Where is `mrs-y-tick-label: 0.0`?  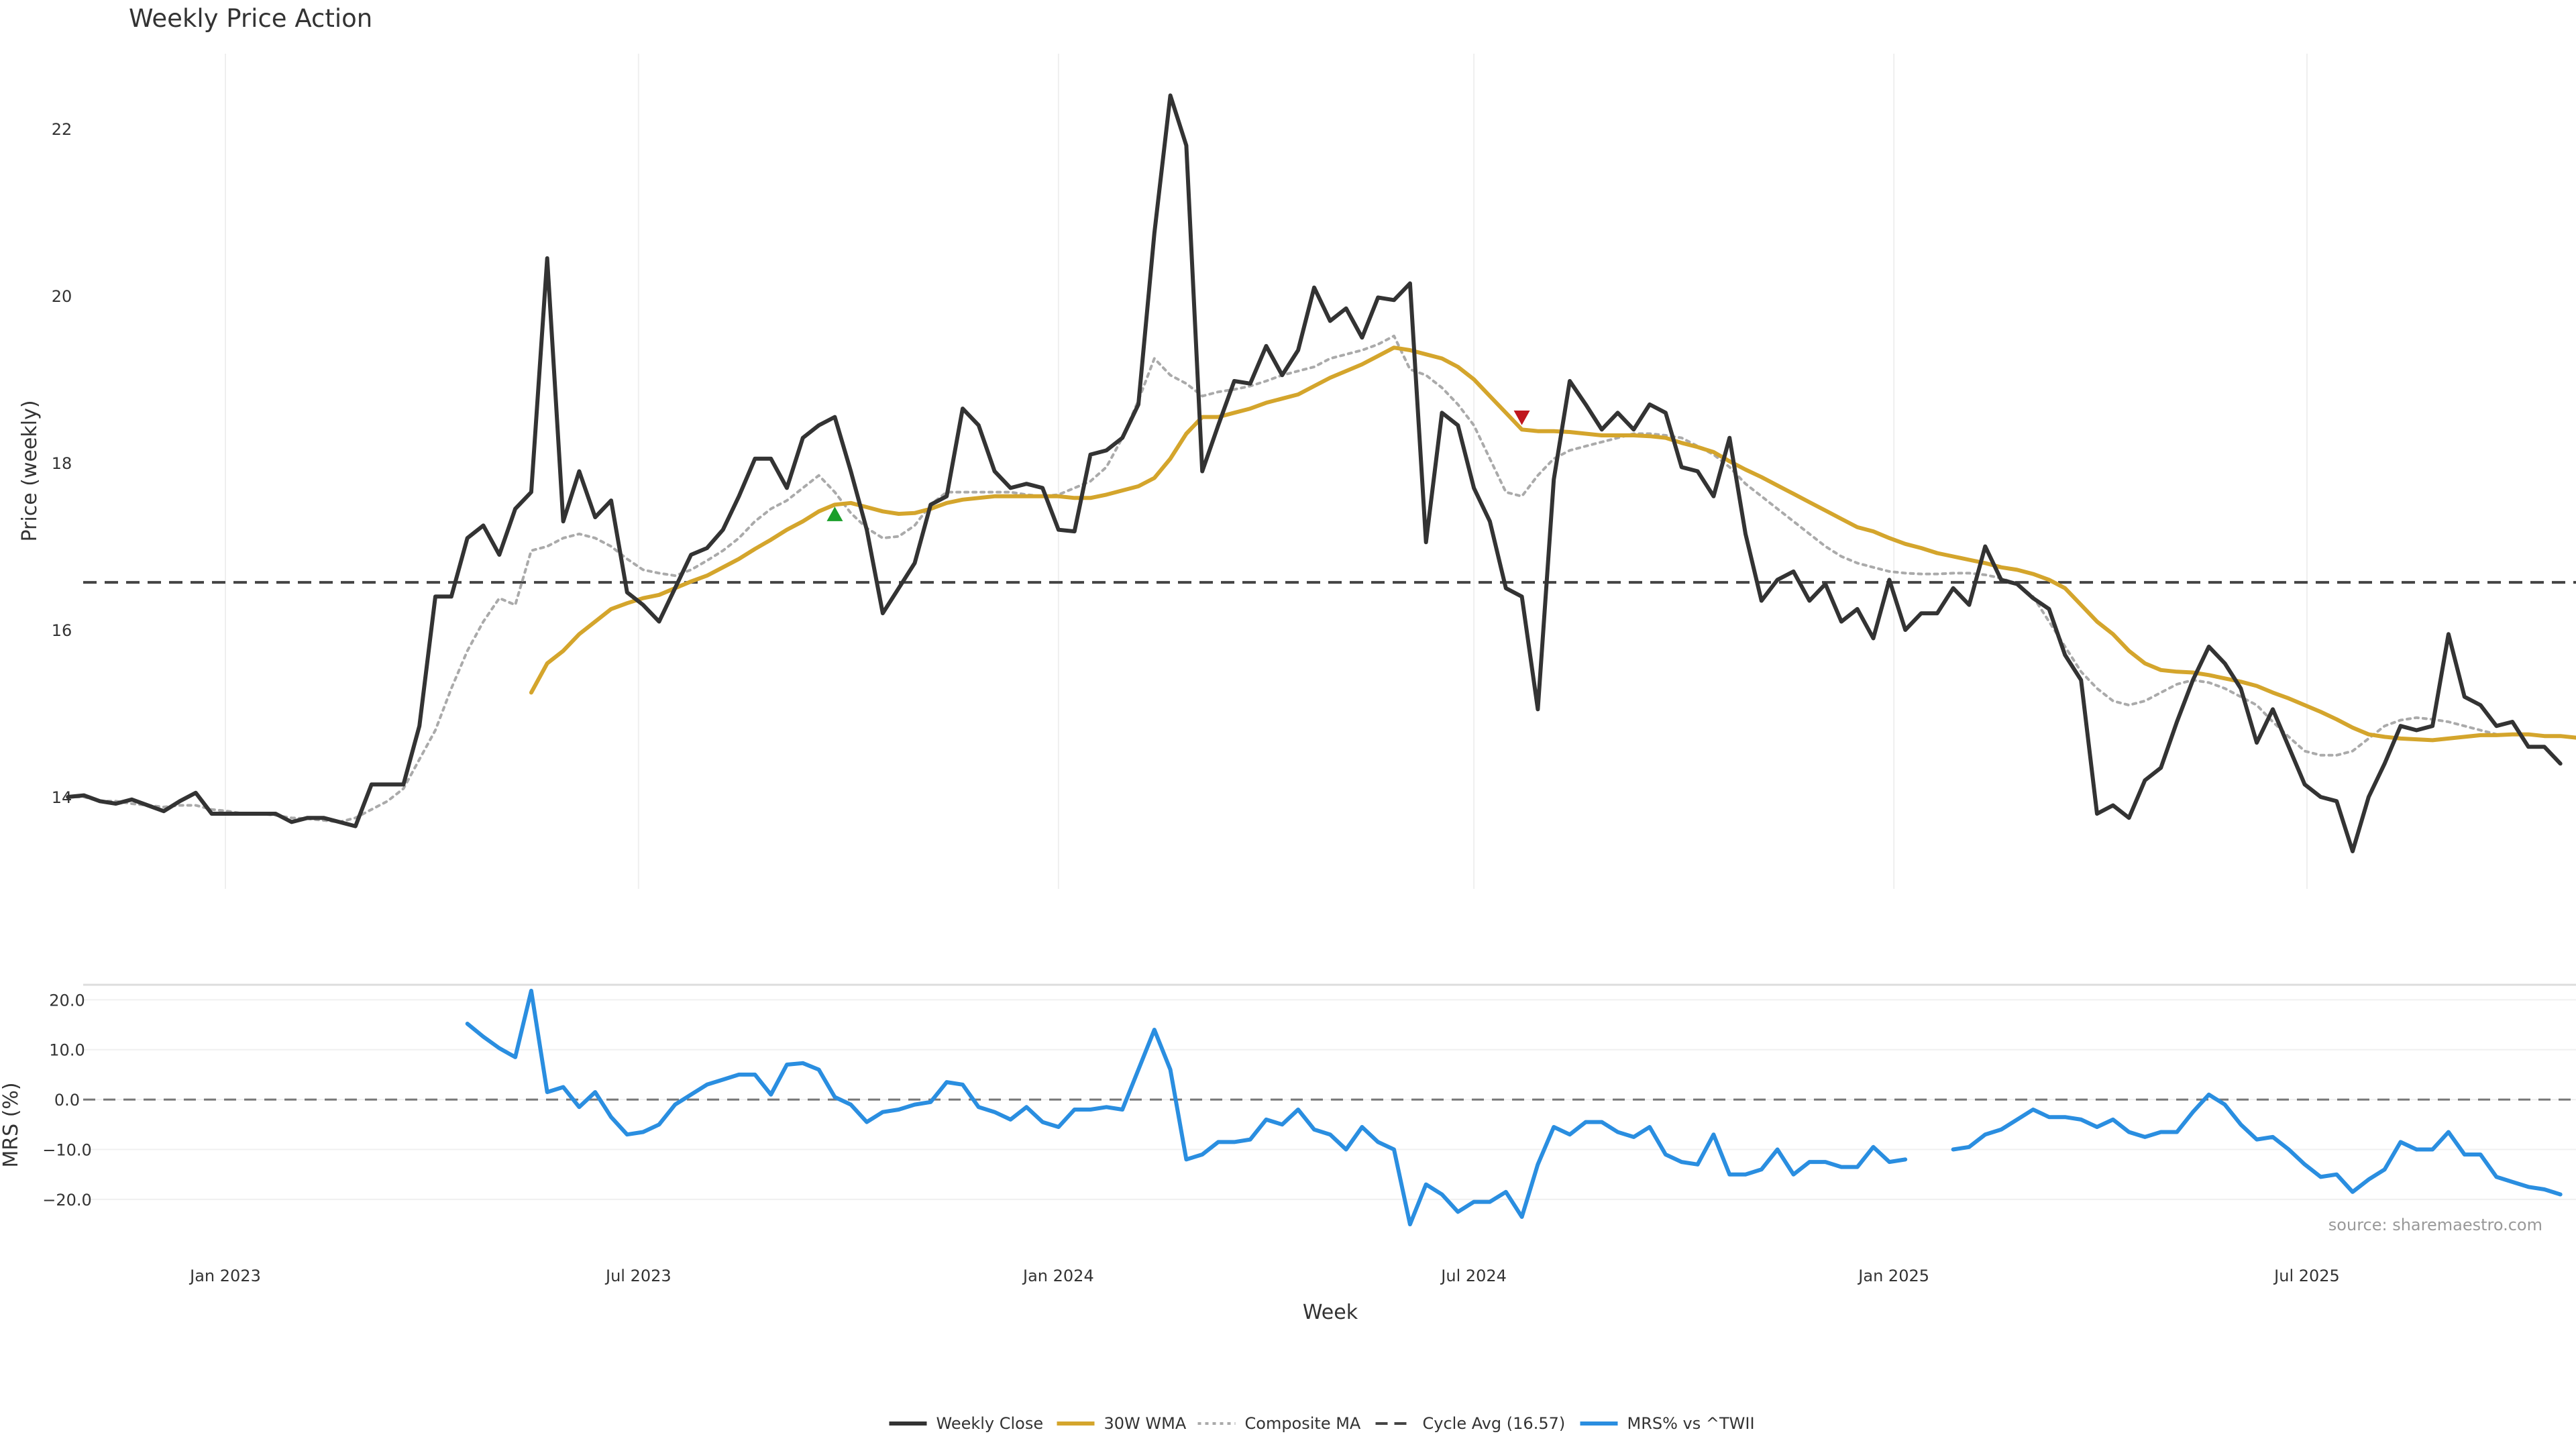
mrs-y-tick-label: 0.0 is located at coordinates (67, 1100).